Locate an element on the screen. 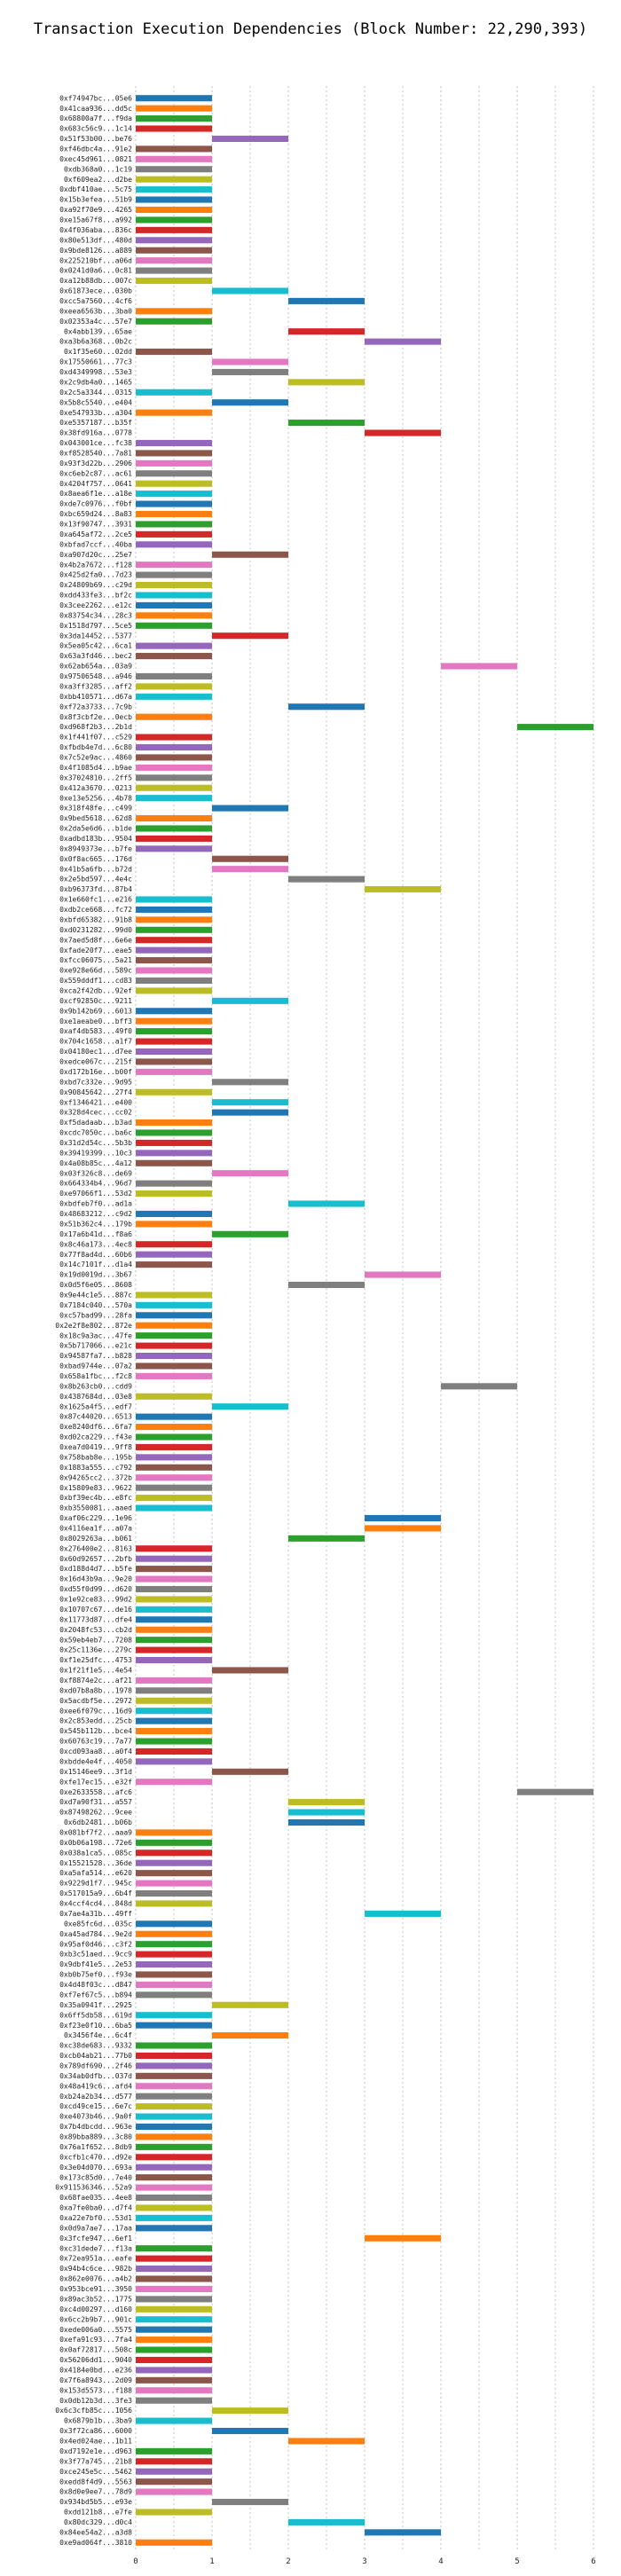  x-tick-label: 2 is located at coordinates (288, 2561).